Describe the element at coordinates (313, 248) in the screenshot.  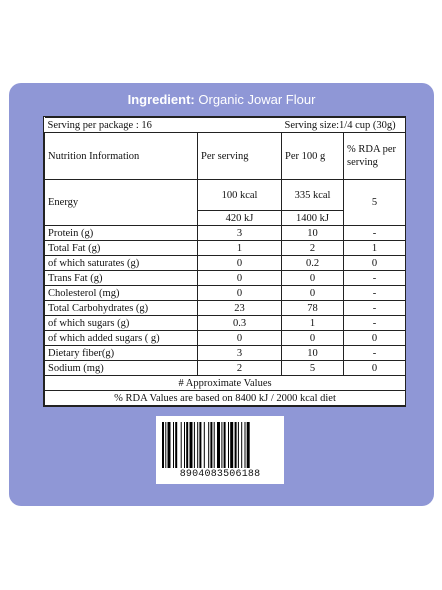
I see `nutrient-per-100g: 2` at that location.